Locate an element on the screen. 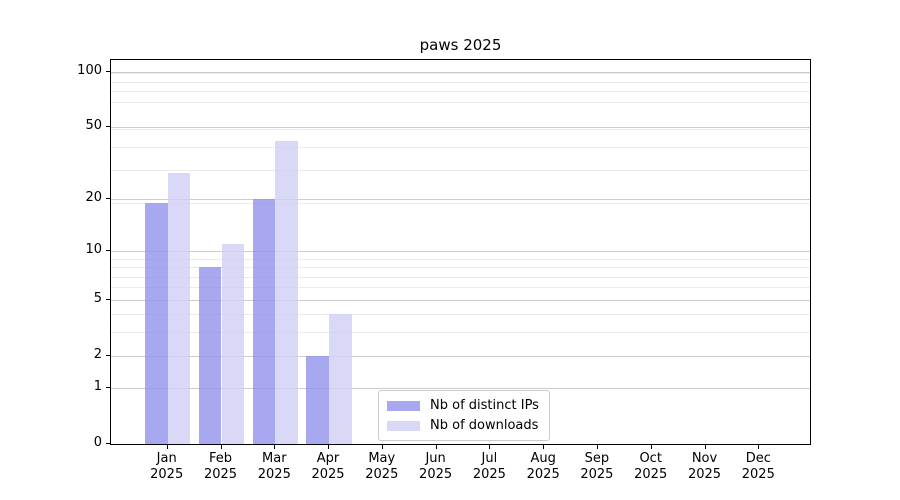 This screenshot has height=500, width=900. x-tick-label-feb: Feb 2025 is located at coordinates (221, 467).